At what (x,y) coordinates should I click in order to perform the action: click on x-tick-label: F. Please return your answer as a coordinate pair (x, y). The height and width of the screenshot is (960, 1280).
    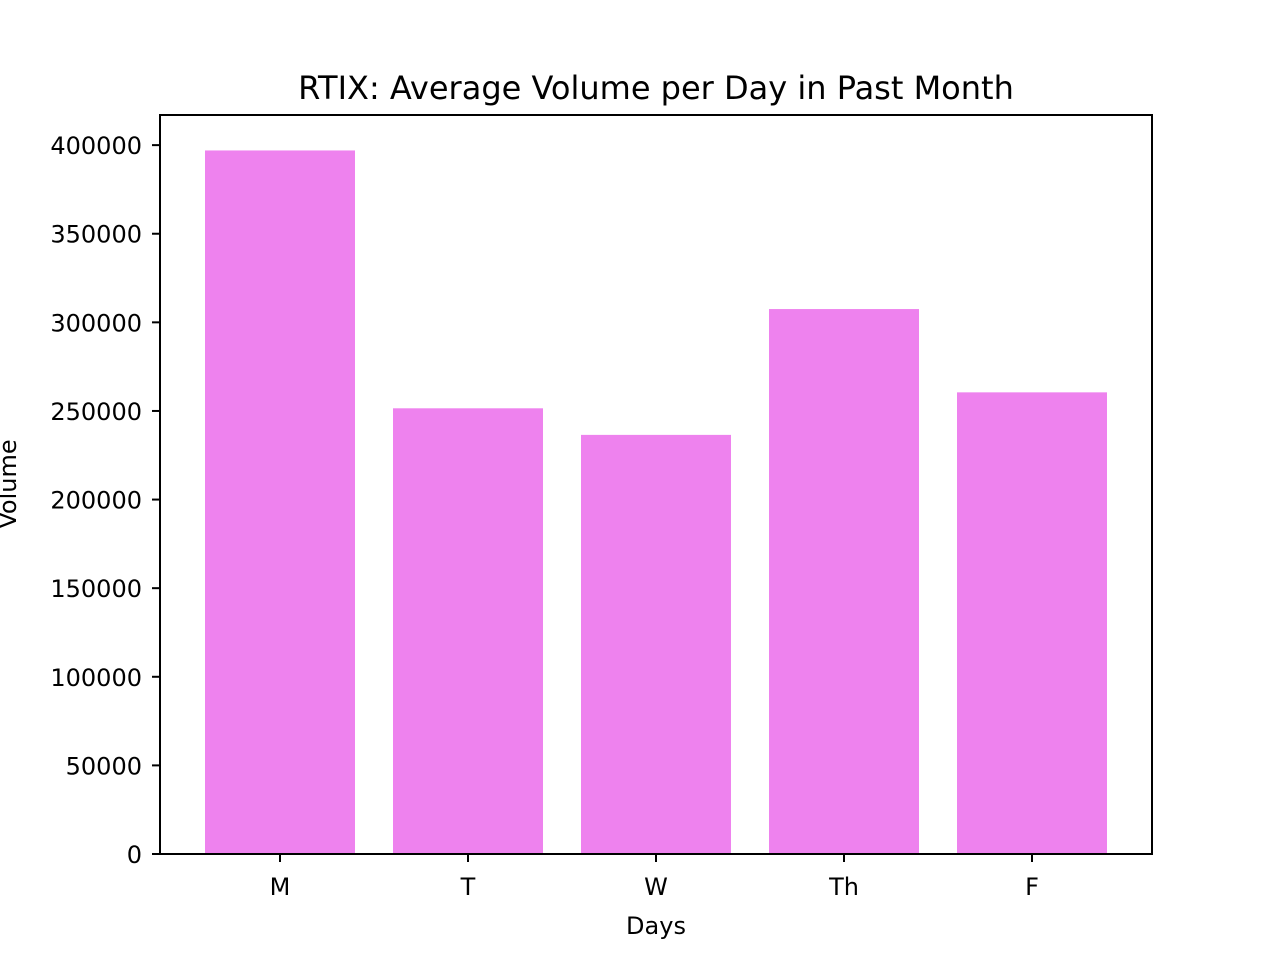
    Looking at the image, I should click on (1032, 887).